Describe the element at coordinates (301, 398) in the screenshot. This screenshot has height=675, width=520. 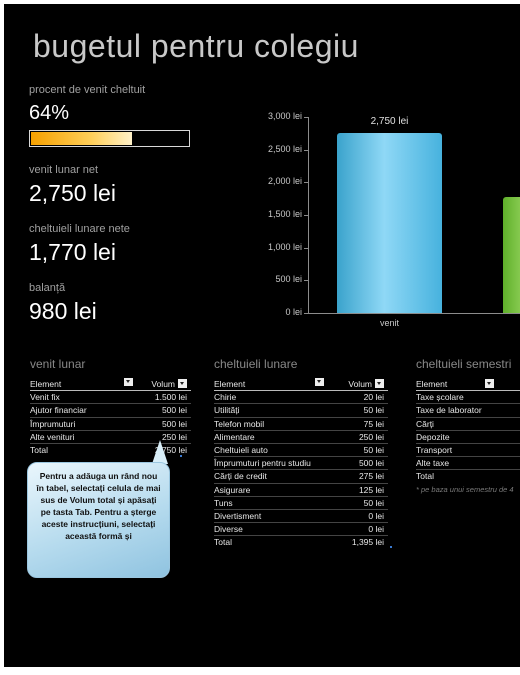
I see `table-row: Chirie 20 lei` at that location.